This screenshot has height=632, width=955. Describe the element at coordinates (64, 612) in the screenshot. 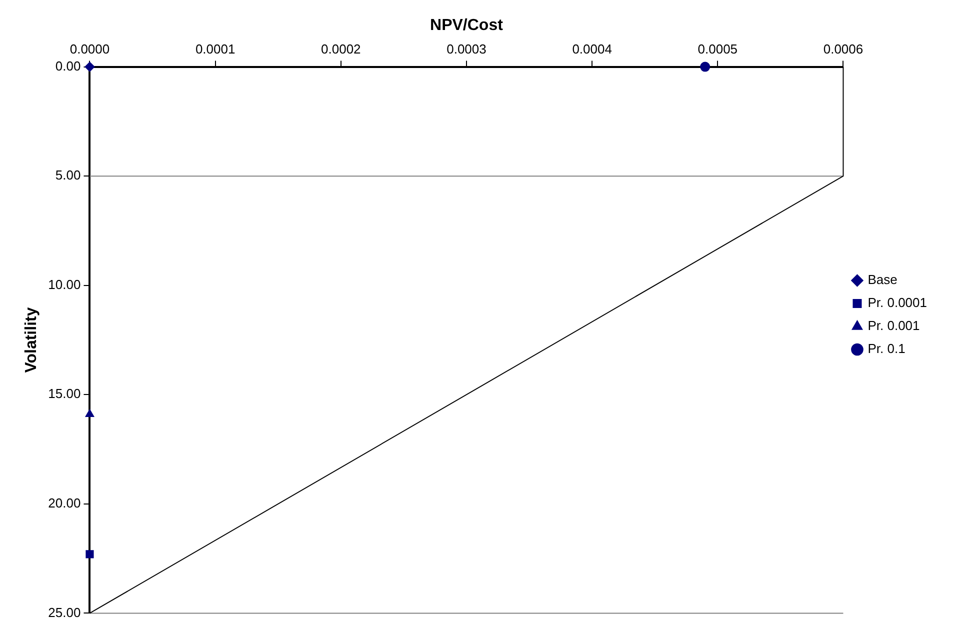

I see `y-tick-label: 25.00` at that location.